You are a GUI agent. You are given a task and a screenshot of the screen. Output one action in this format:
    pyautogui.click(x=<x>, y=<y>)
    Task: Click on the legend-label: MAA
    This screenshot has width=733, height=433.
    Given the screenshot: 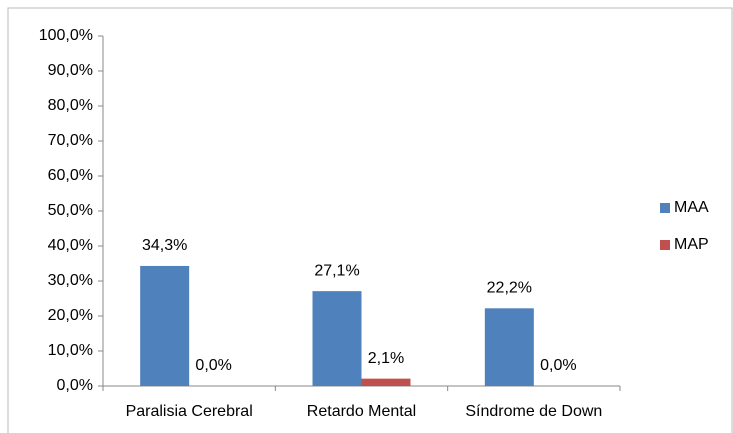 What is the action you would take?
    pyautogui.click(x=691, y=207)
    